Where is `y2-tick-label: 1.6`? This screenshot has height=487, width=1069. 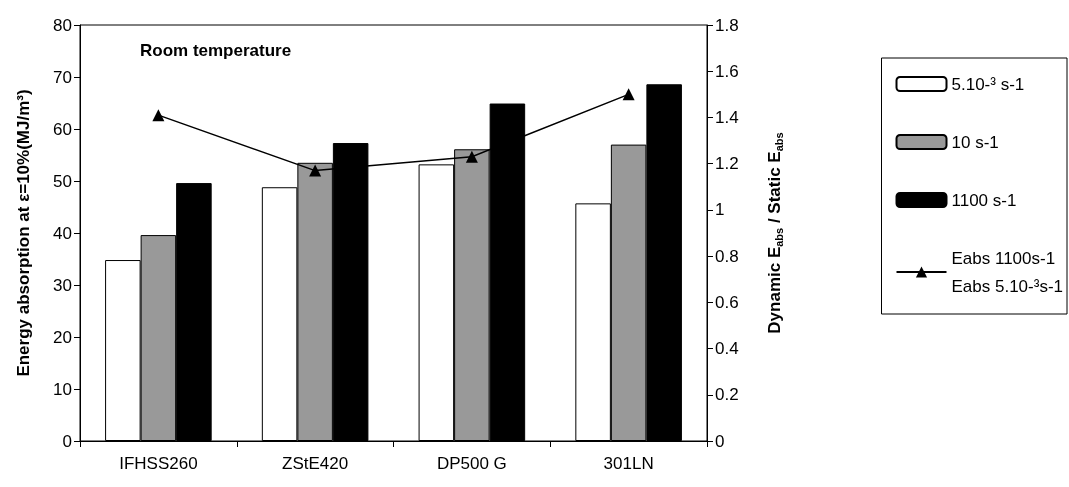
y2-tick-label: 1.6 is located at coordinates (727, 71).